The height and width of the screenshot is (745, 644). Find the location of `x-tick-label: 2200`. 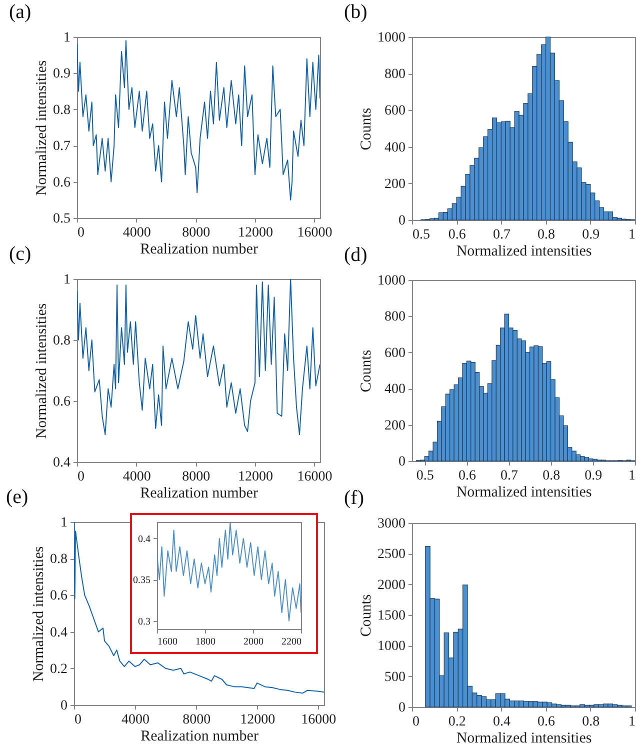

x-tick-label: 2200 is located at coordinates (292, 642).